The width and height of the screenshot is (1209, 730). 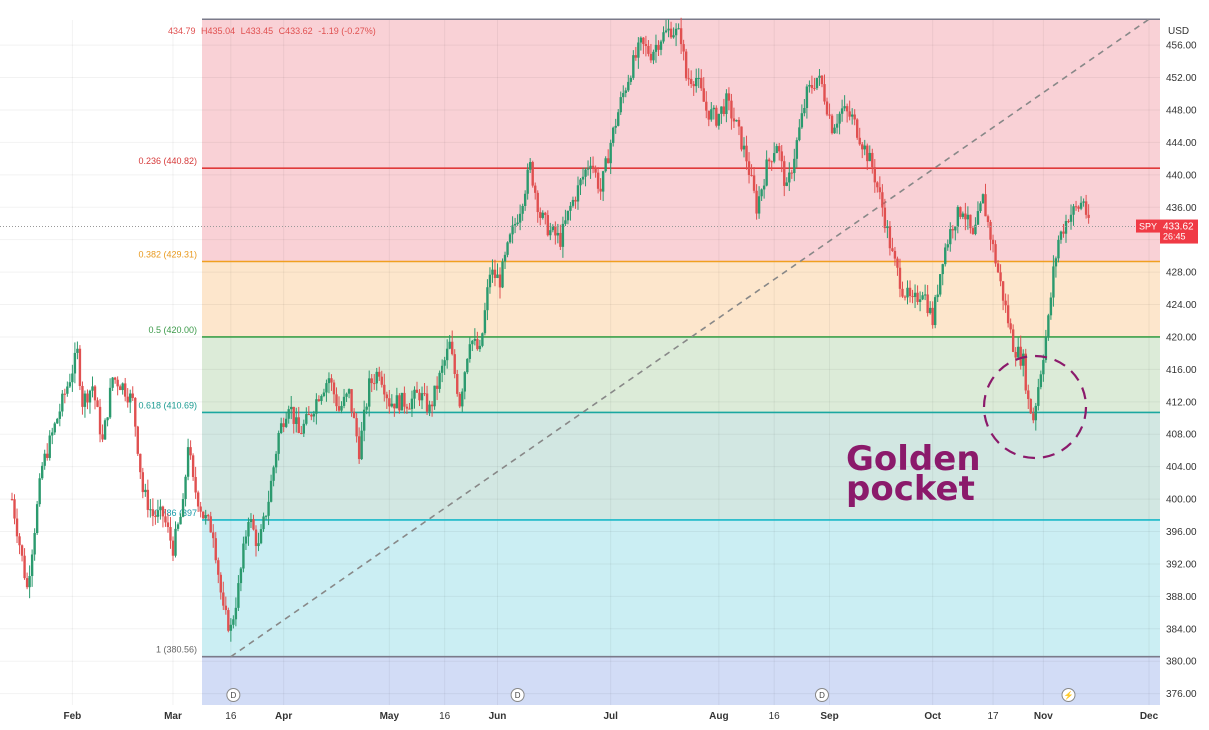 I want to click on price-tick-label: 424.00, so click(x=1181, y=305).